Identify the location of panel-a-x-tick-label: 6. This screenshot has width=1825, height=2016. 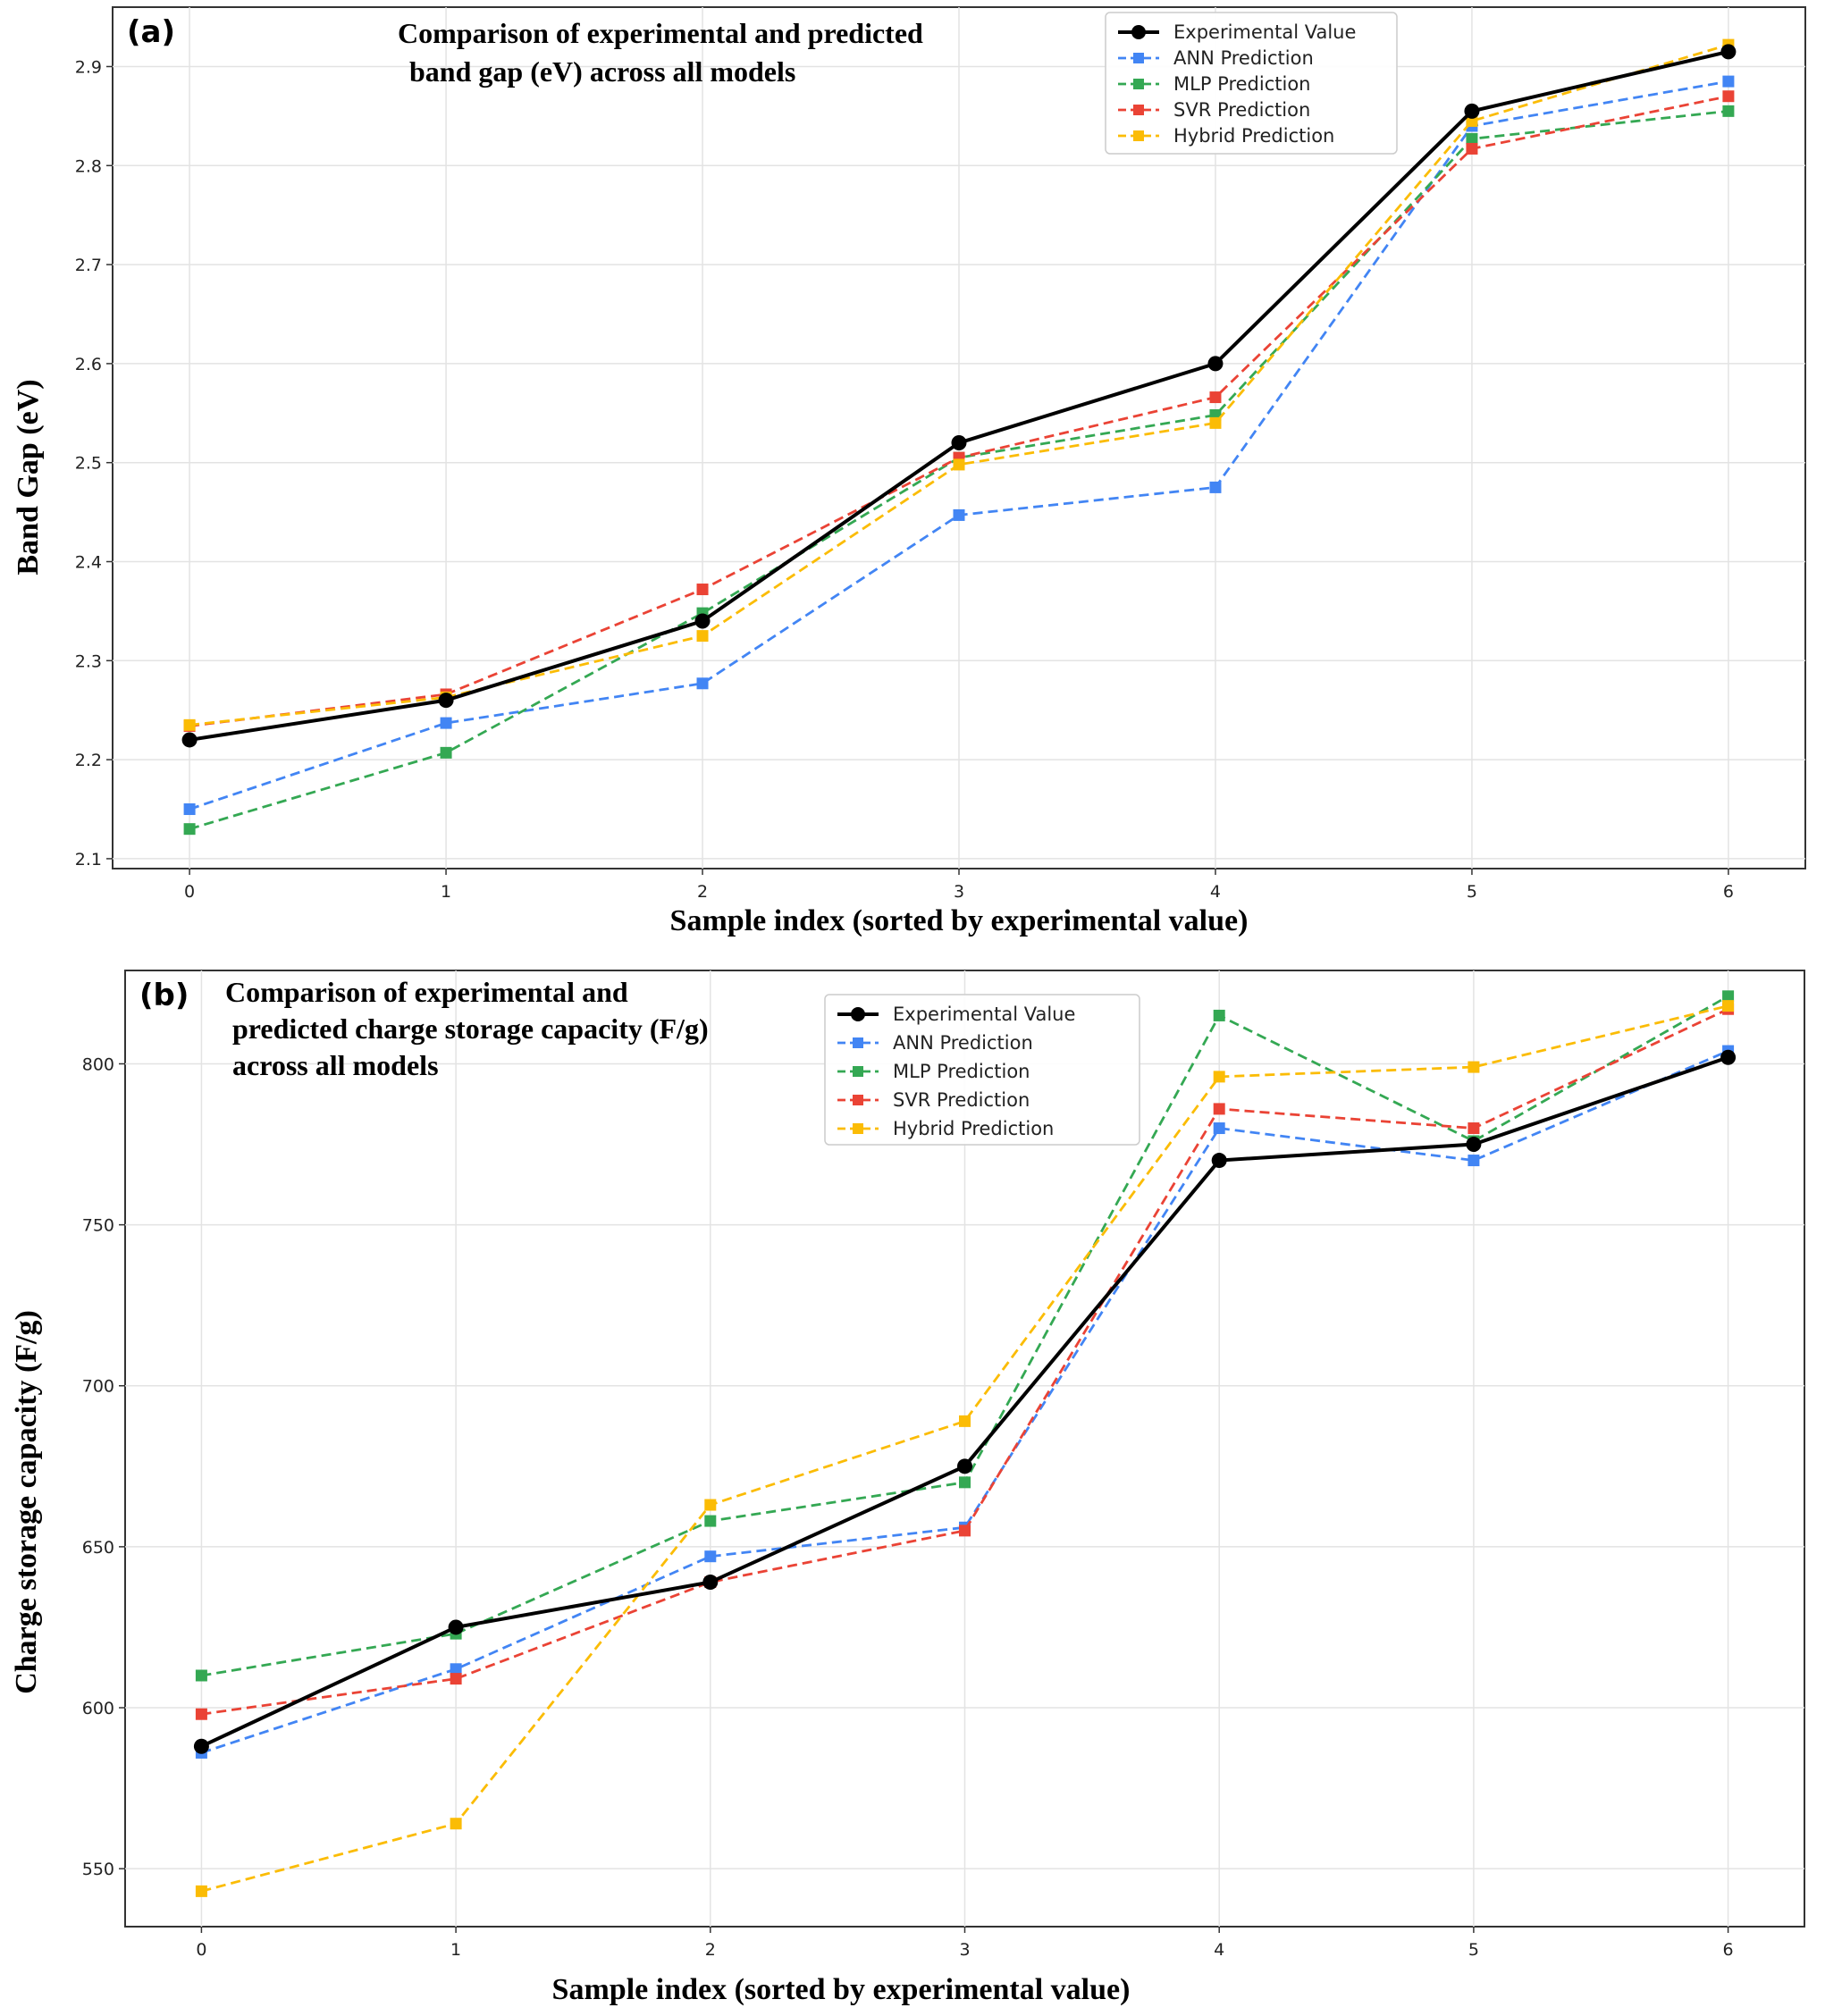
(1728, 892).